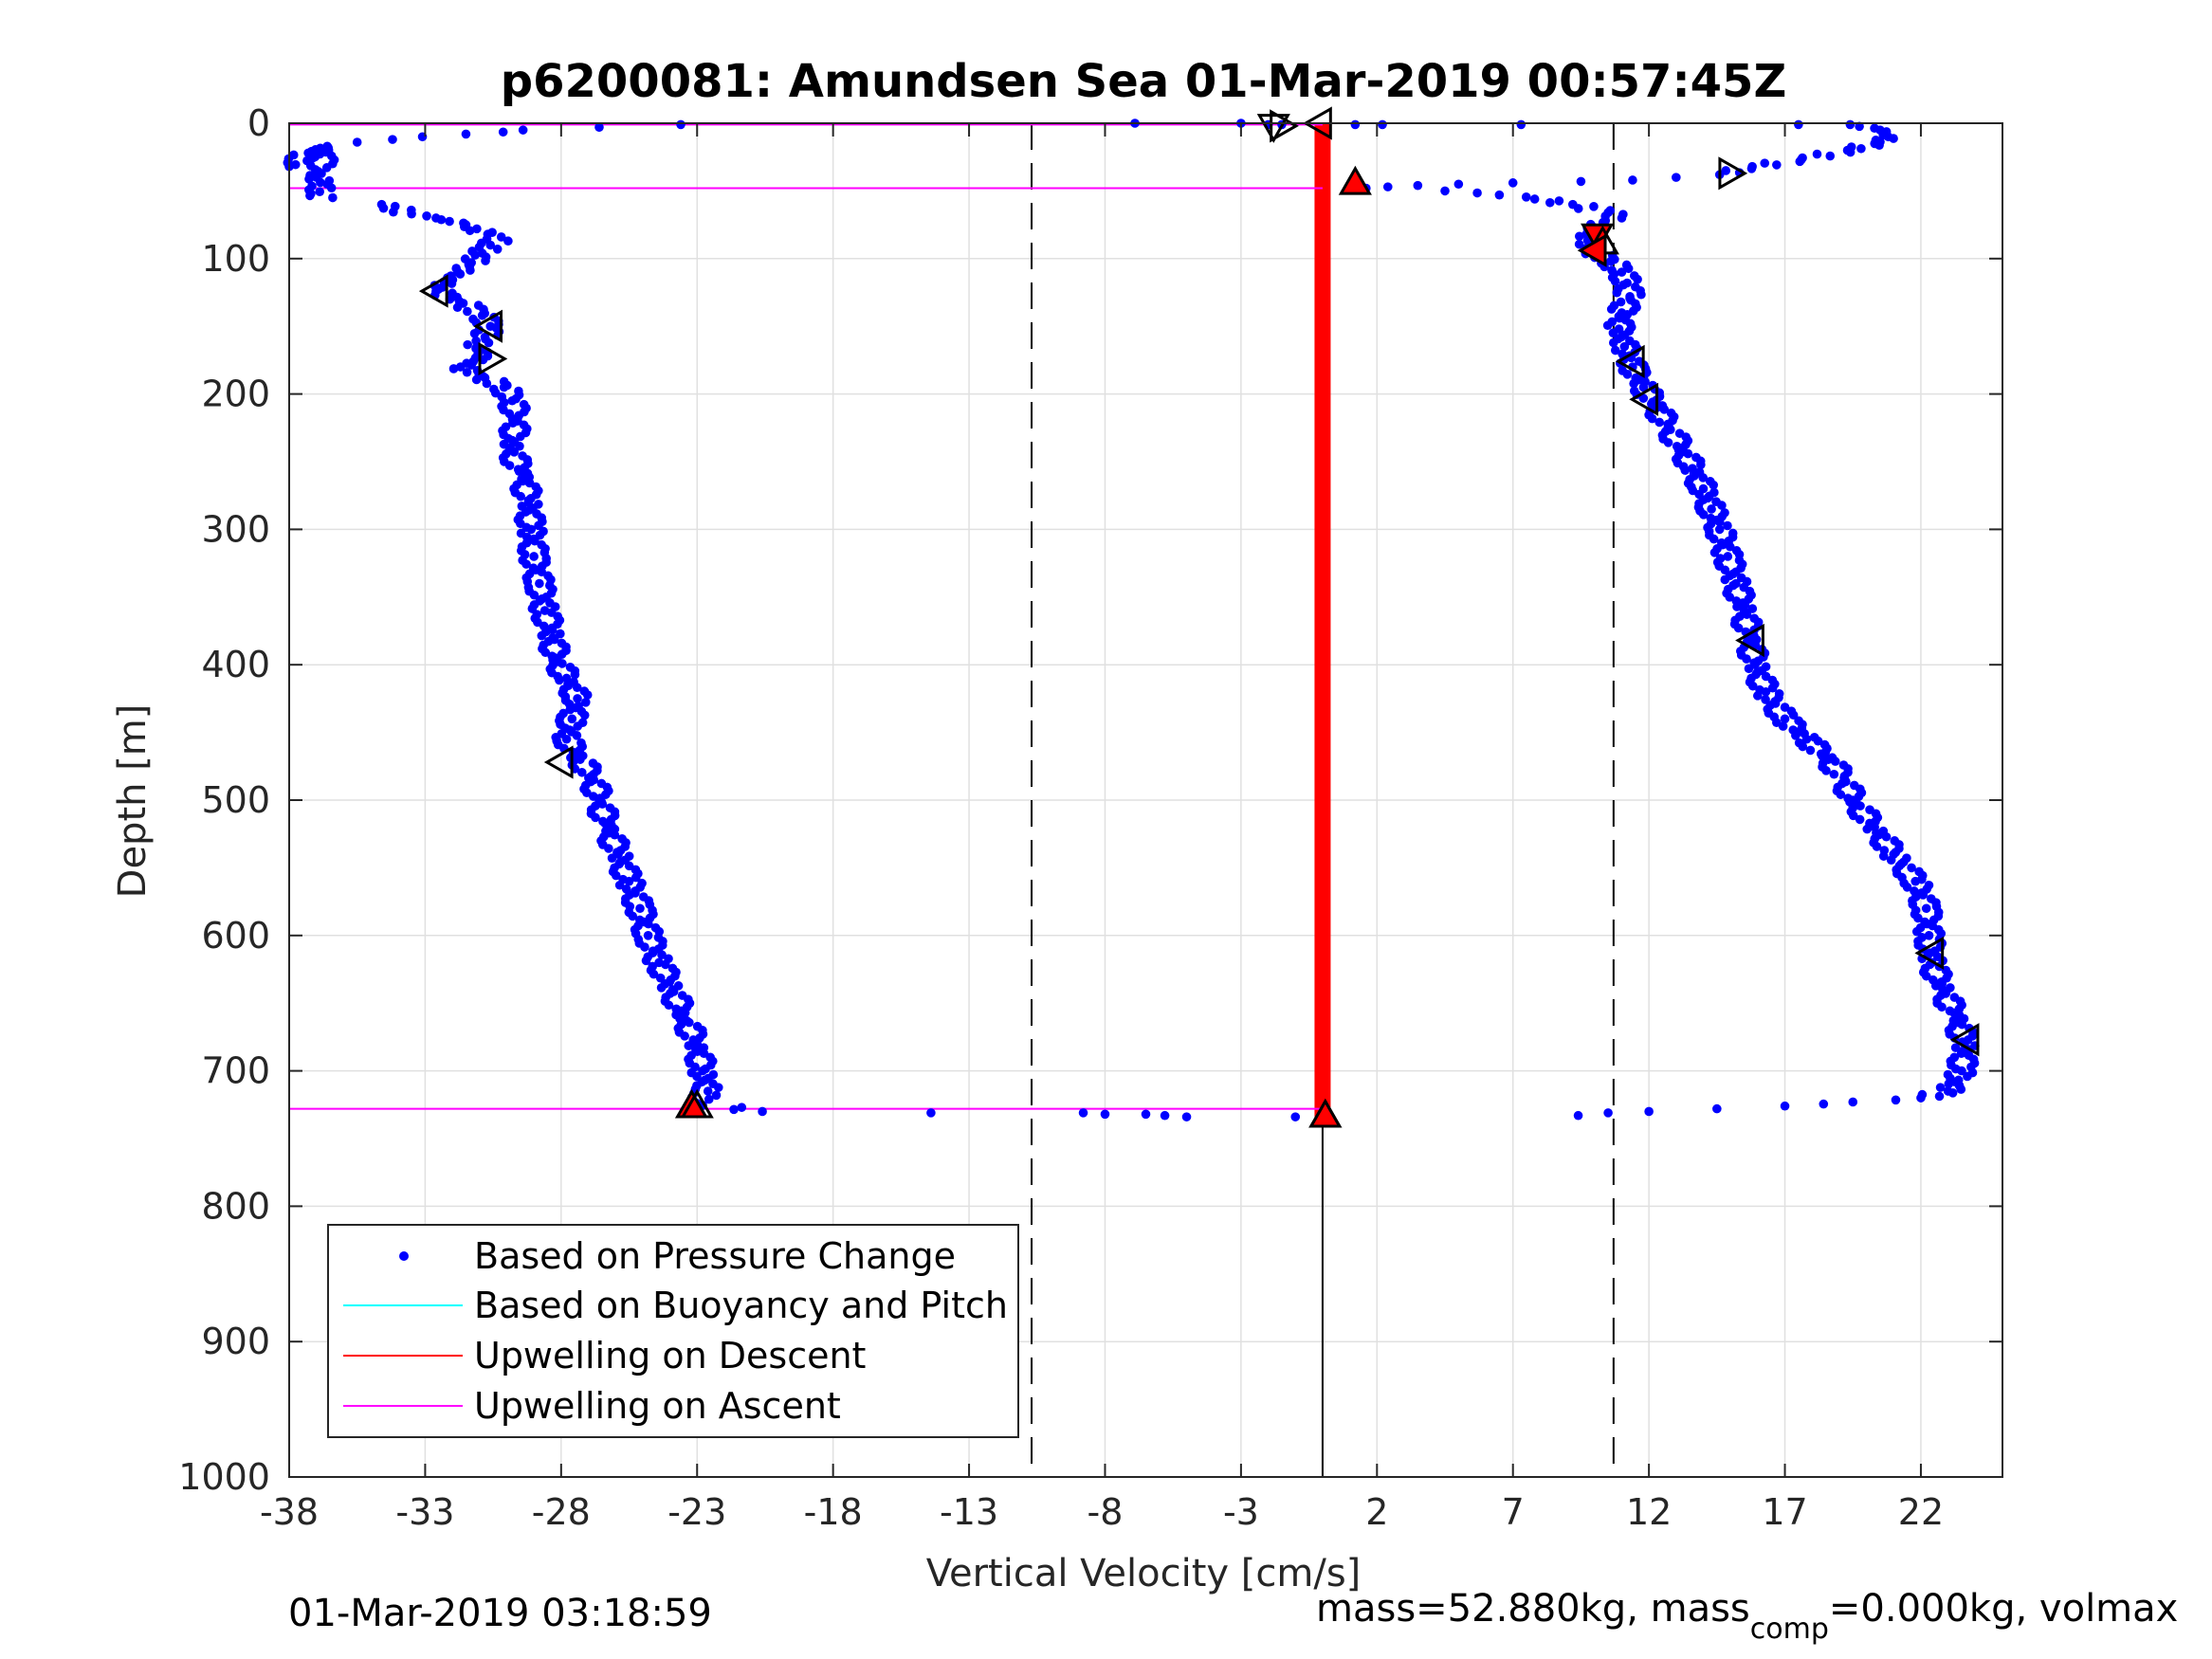 This screenshot has width=2212, height=1659. Describe the element at coordinates (235, 529) in the screenshot. I see `y-tick-label: 300` at that location.